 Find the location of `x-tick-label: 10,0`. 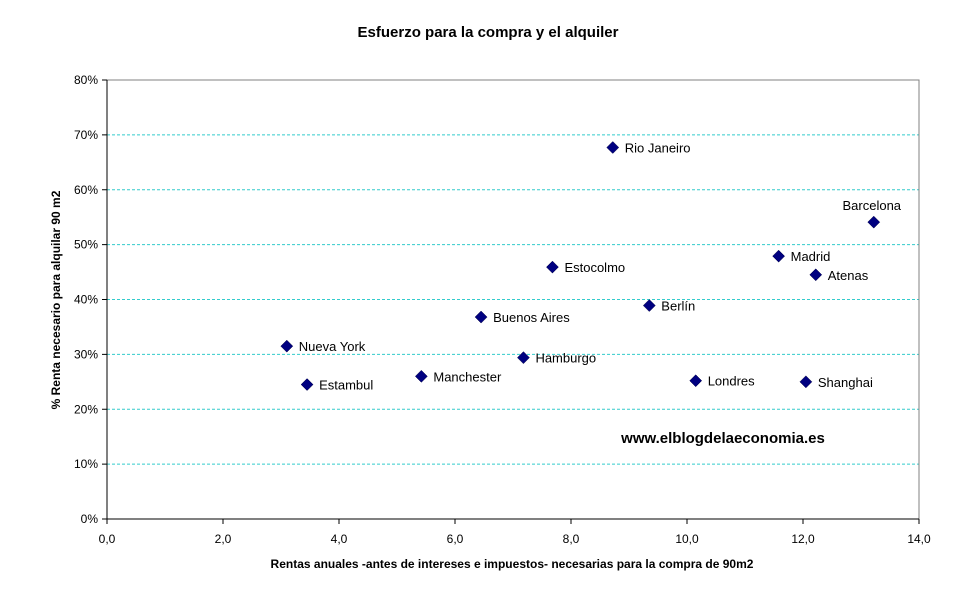

x-tick-label: 10,0 is located at coordinates (687, 539).